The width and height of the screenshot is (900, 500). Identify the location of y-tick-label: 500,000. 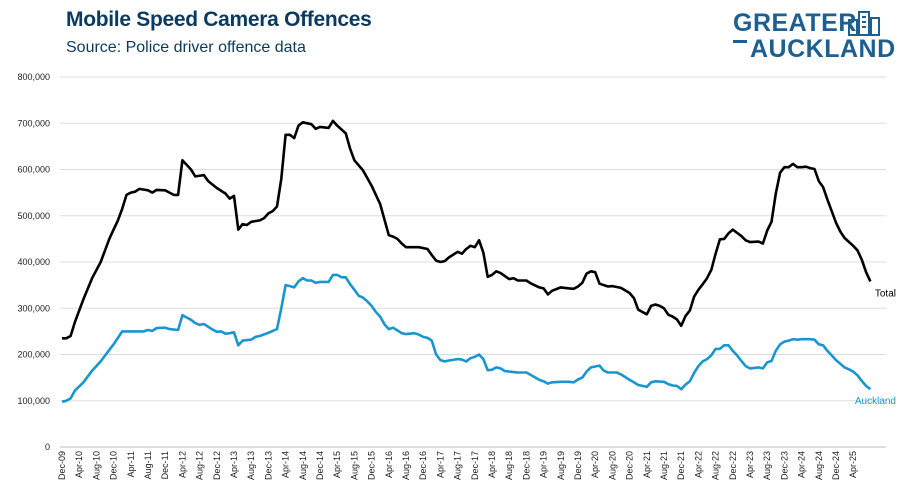
(33, 216).